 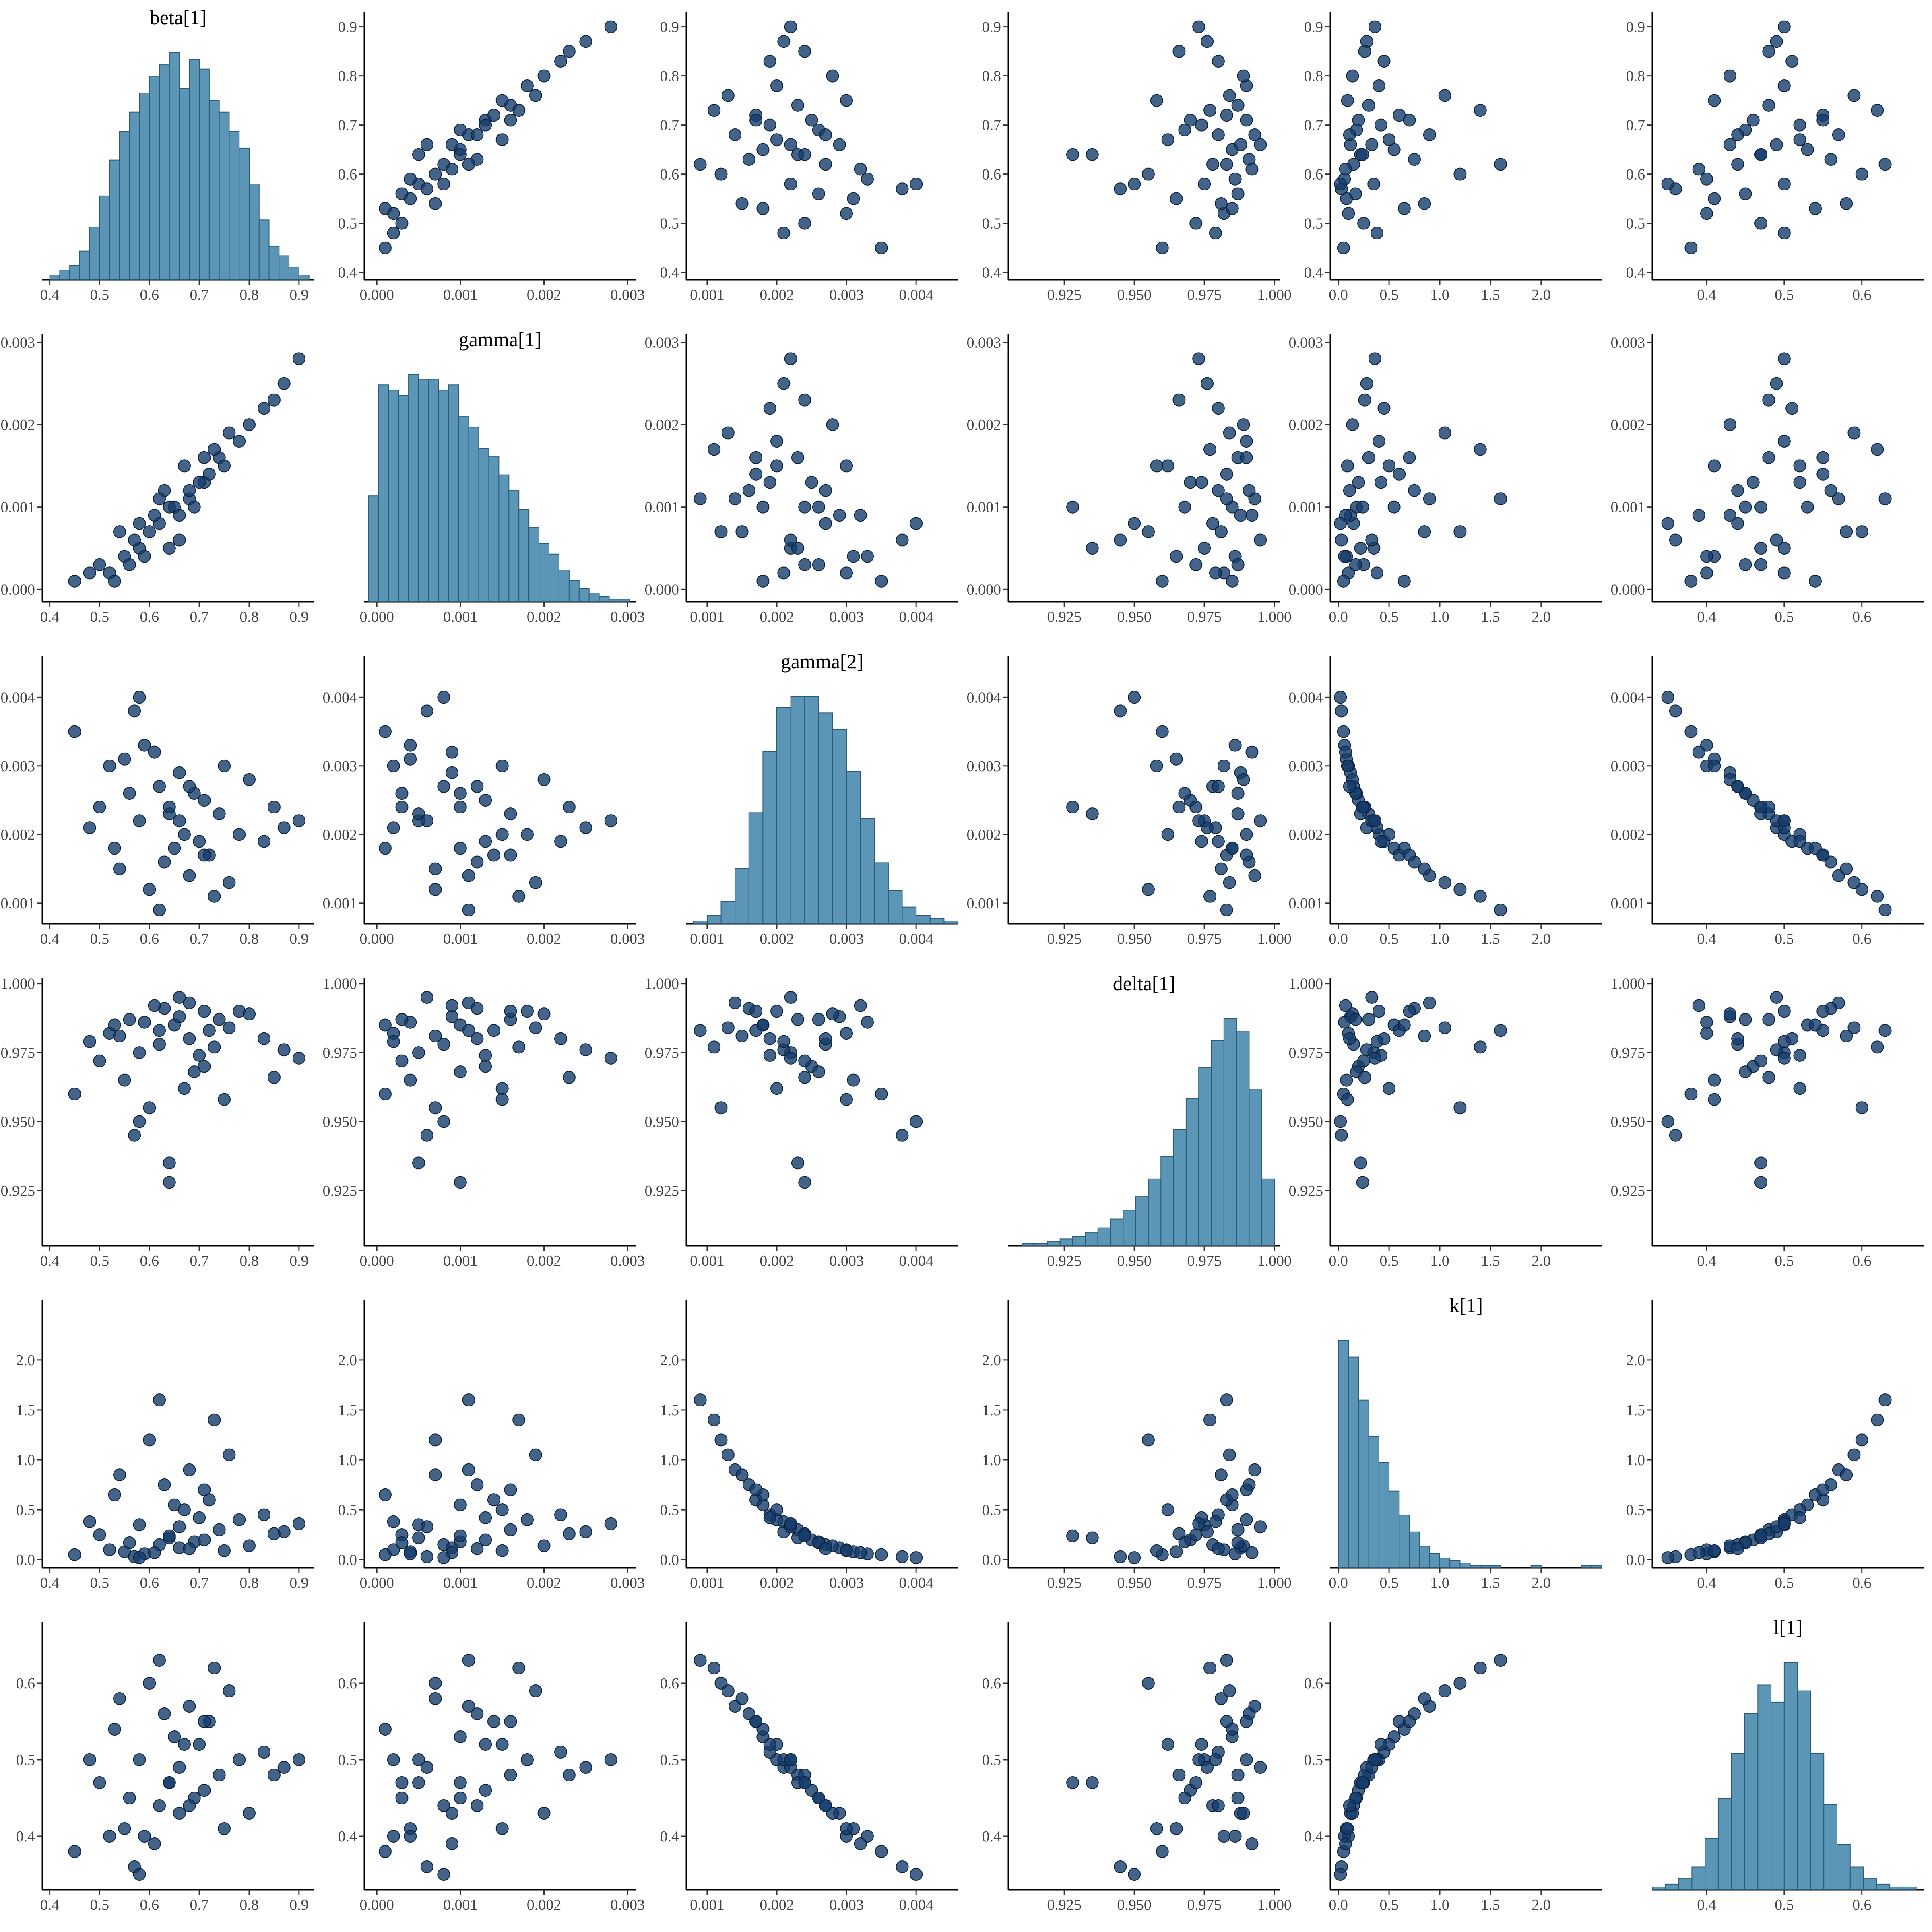 I want to click on x-tick-label: 0.950, so click(x=1134, y=295).